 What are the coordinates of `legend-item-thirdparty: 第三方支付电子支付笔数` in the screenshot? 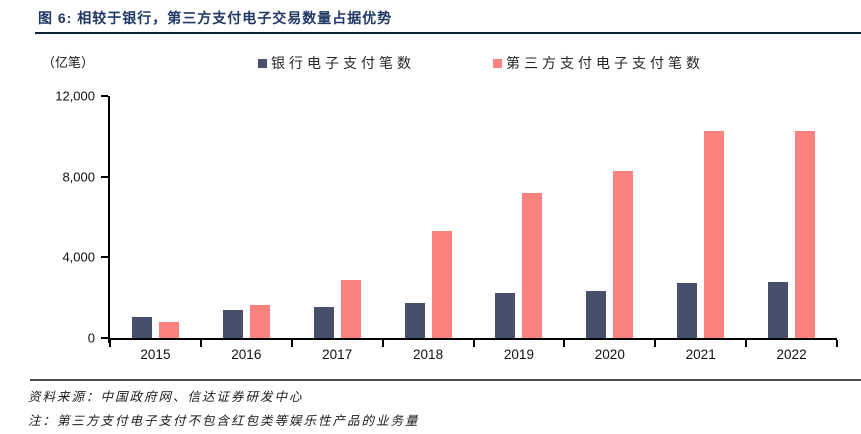 It's located at (598, 63).